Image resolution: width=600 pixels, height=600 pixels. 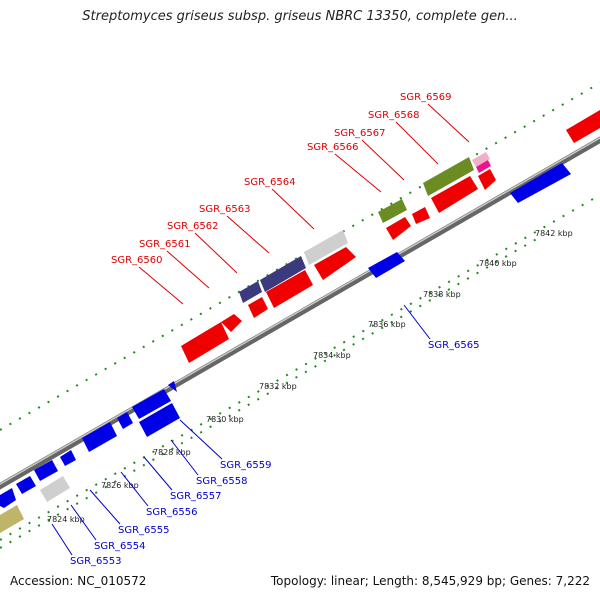 What do you see at coordinates (225, 209) in the screenshot?
I see `gene-label: SGR_6563` at bounding box center [225, 209].